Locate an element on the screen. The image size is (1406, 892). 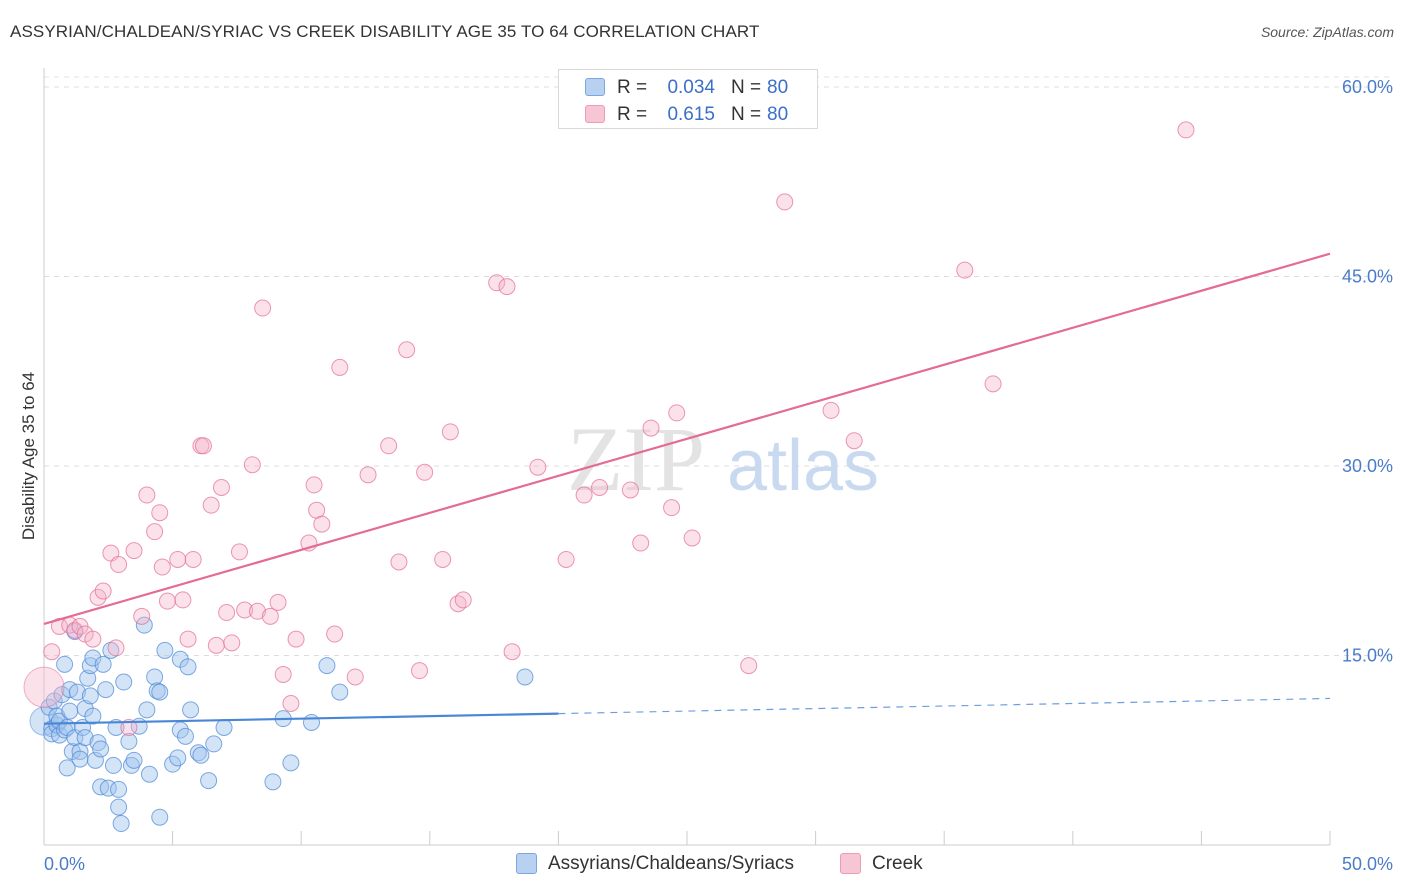
legend-n-value: 80 is located at coordinates (778, 87).